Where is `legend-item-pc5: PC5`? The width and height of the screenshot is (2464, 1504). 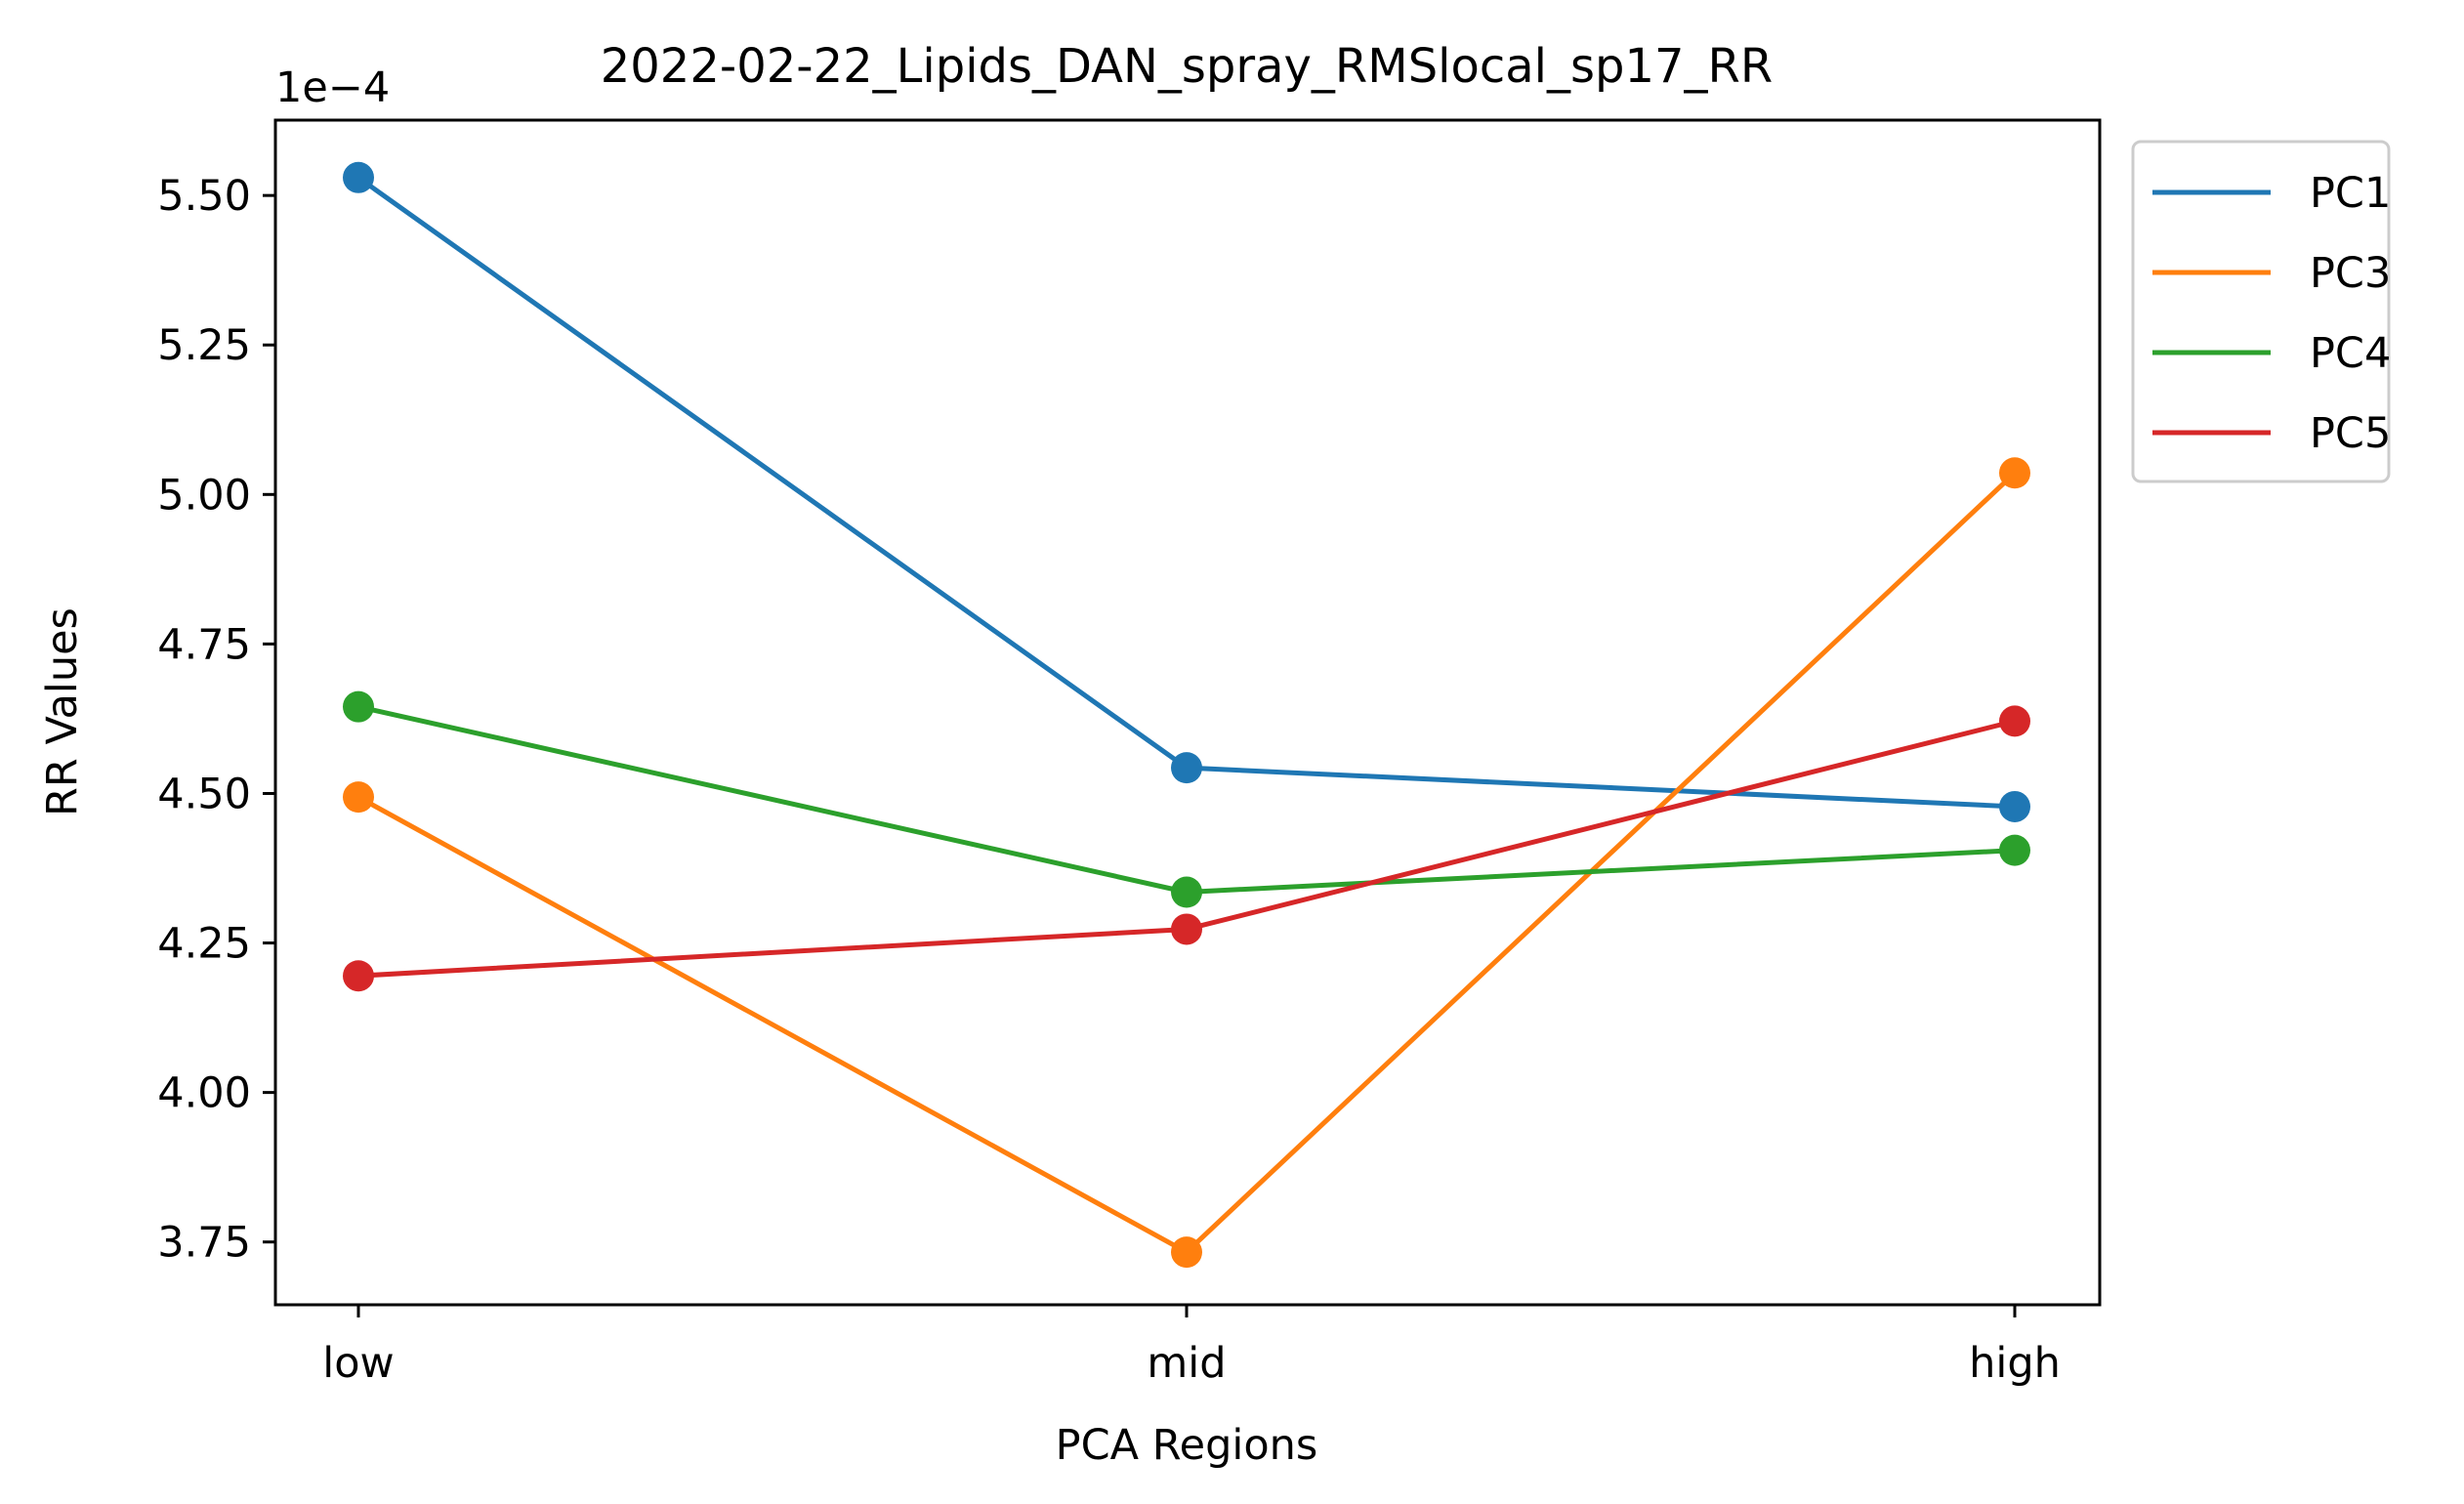 legend-item-pc5: PC5 is located at coordinates (2271, 434).